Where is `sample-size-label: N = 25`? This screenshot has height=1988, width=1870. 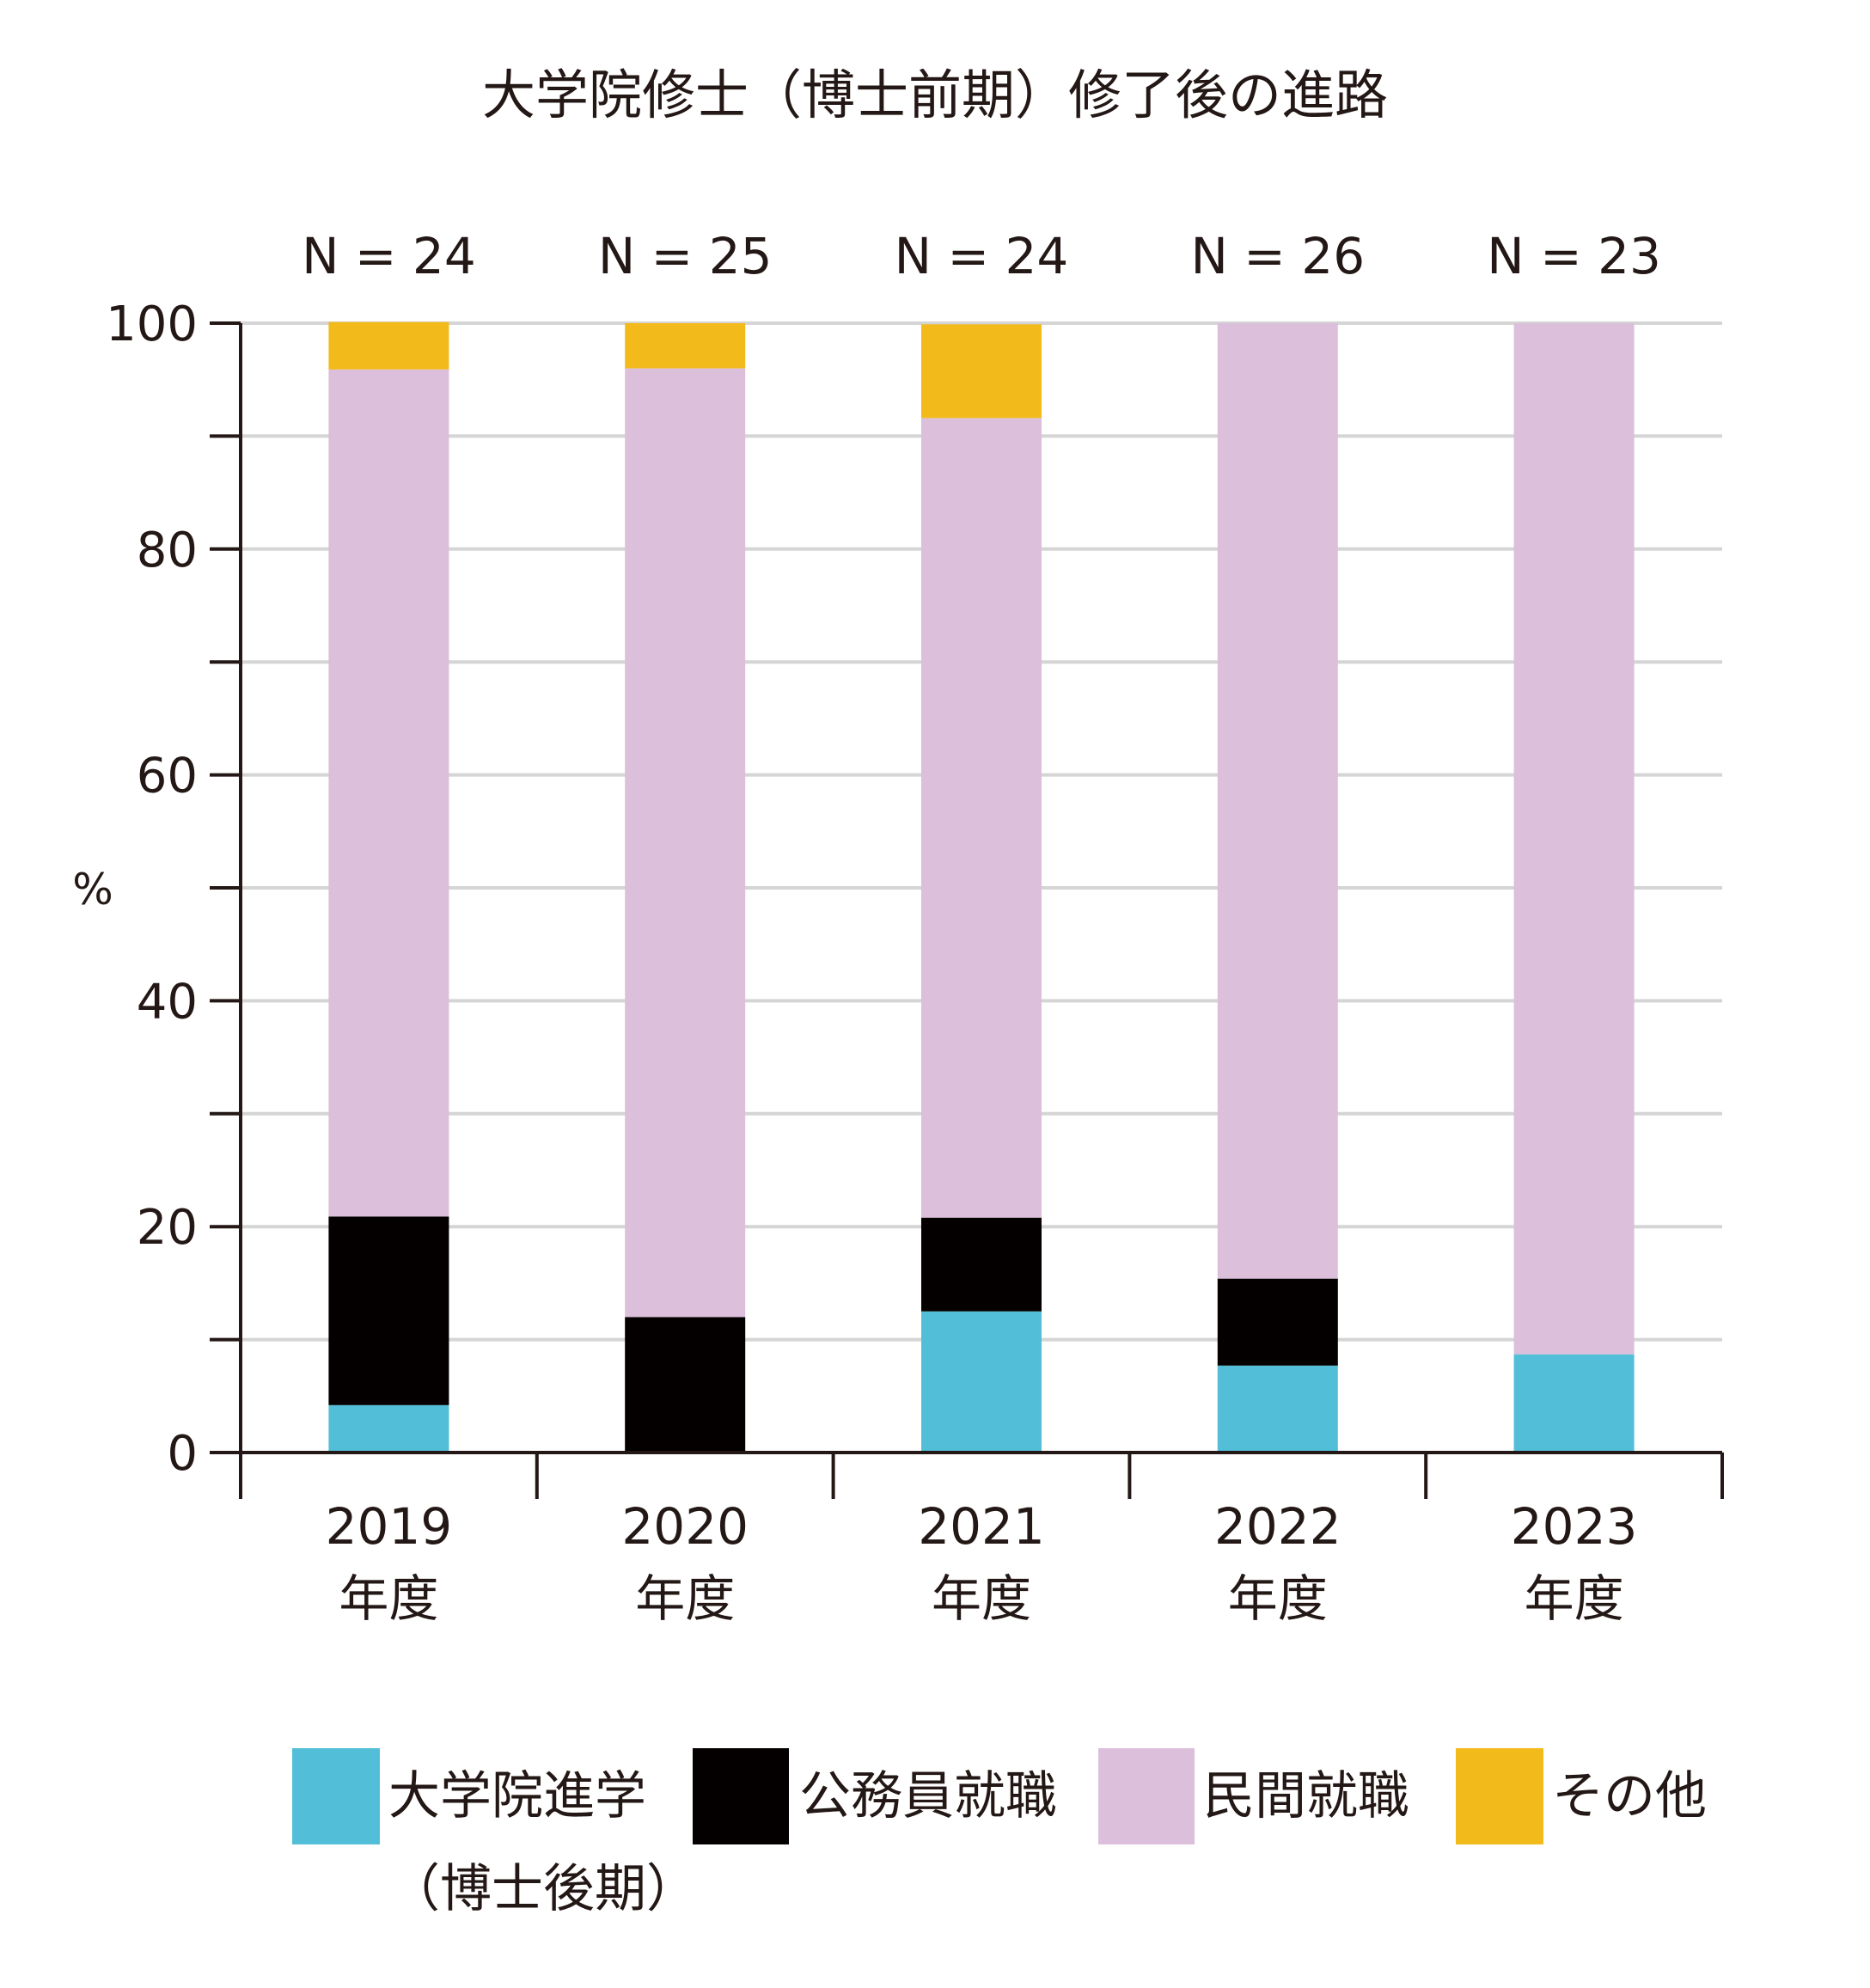
sample-size-label: N = 25 is located at coordinates (685, 256).